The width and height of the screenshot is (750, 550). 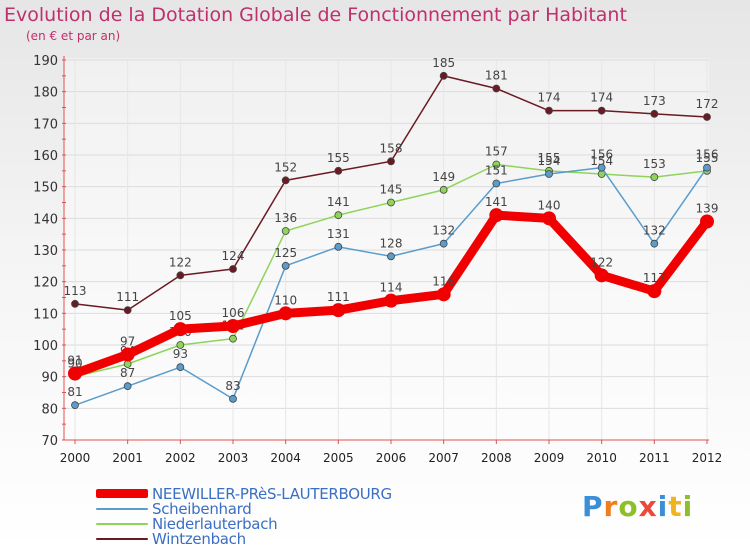 I want to click on data-label: 181, so click(x=496, y=76).